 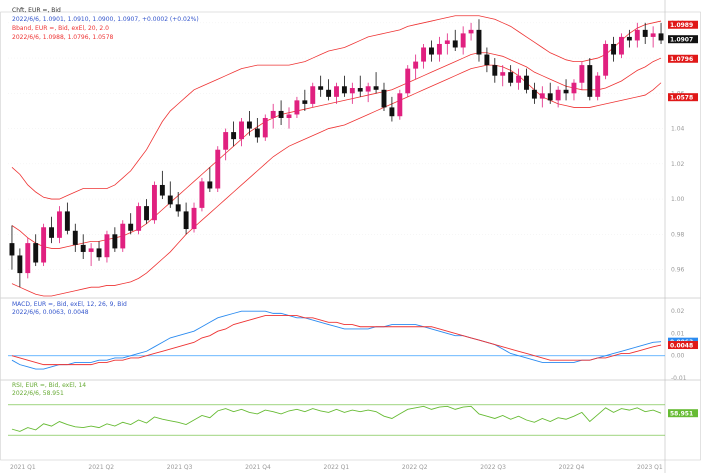 What do you see at coordinates (678, 333) in the screenshot?
I see `macd-tick-label: 0.01` at bounding box center [678, 333].